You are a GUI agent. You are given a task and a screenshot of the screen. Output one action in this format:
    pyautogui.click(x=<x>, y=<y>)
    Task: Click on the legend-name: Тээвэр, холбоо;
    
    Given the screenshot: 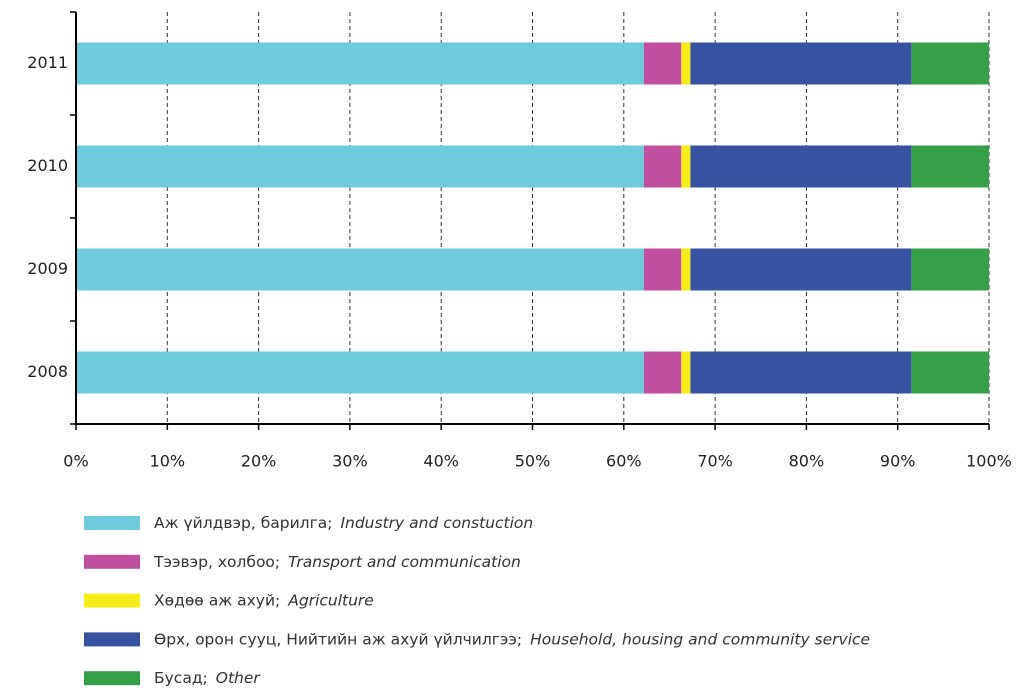 What is the action you would take?
    pyautogui.click(x=216, y=561)
    